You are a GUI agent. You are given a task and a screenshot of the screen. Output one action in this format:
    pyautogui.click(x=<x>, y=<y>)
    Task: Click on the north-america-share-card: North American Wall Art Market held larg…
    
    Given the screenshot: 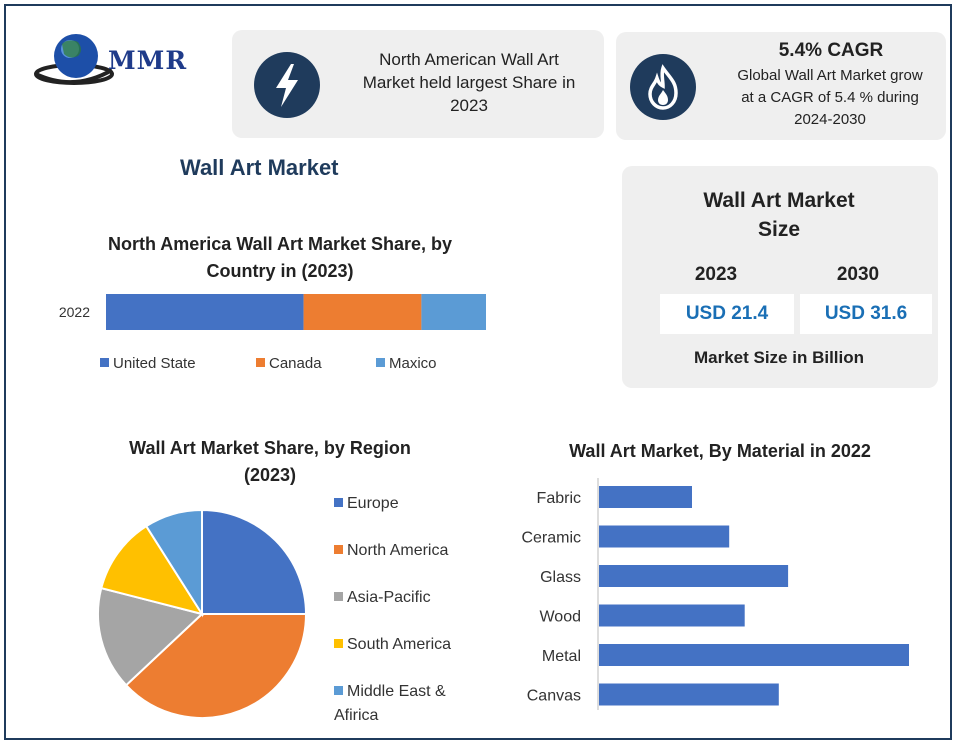 What is the action you would take?
    pyautogui.click(x=418, y=84)
    